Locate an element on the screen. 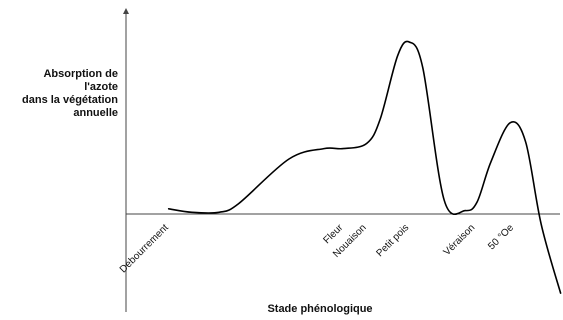 The height and width of the screenshot is (320, 563). x-axis-label: Stade phénologique is located at coordinates (320, 309).